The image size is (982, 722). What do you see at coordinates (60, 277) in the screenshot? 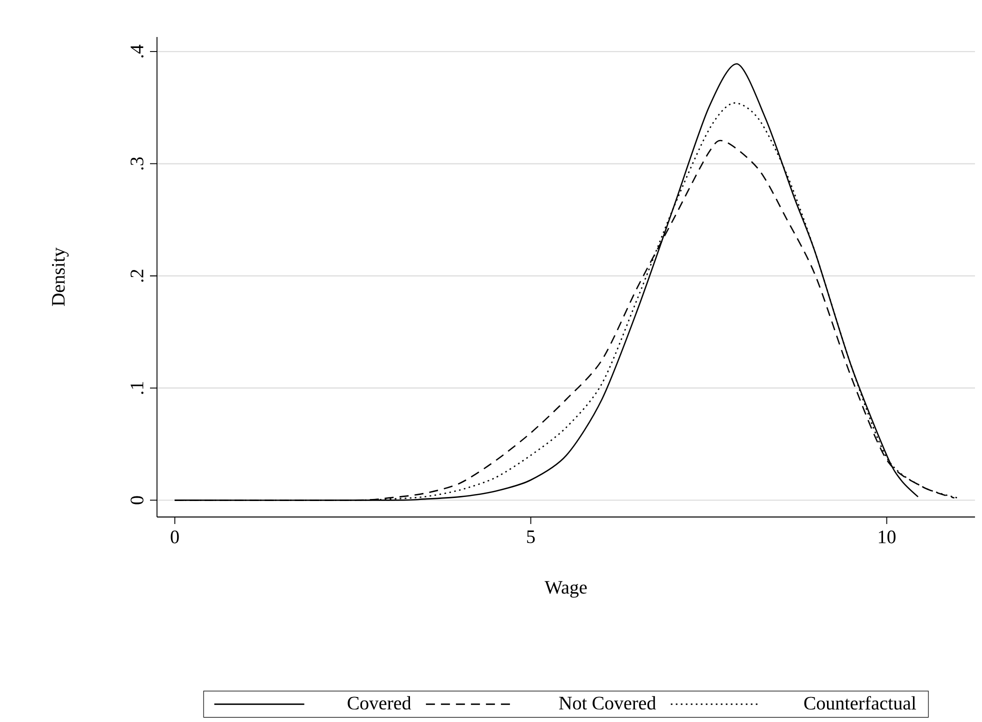
I see `y-axis-title: Density` at bounding box center [60, 277].